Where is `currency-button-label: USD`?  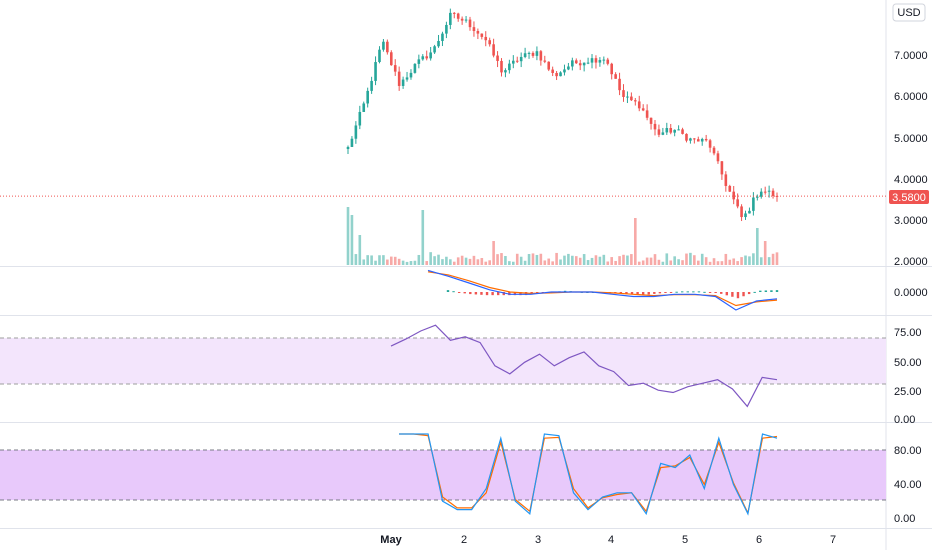 currency-button-label: USD is located at coordinates (908, 13).